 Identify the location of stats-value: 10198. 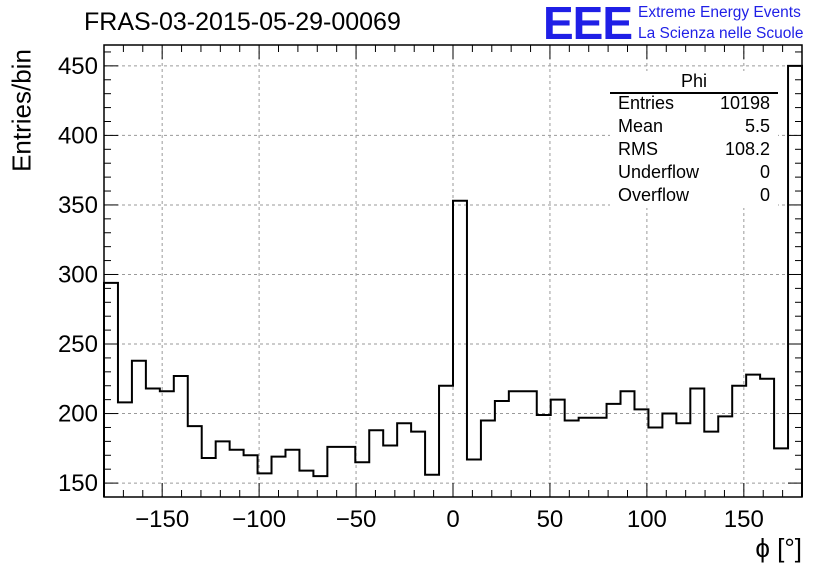
(744, 103).